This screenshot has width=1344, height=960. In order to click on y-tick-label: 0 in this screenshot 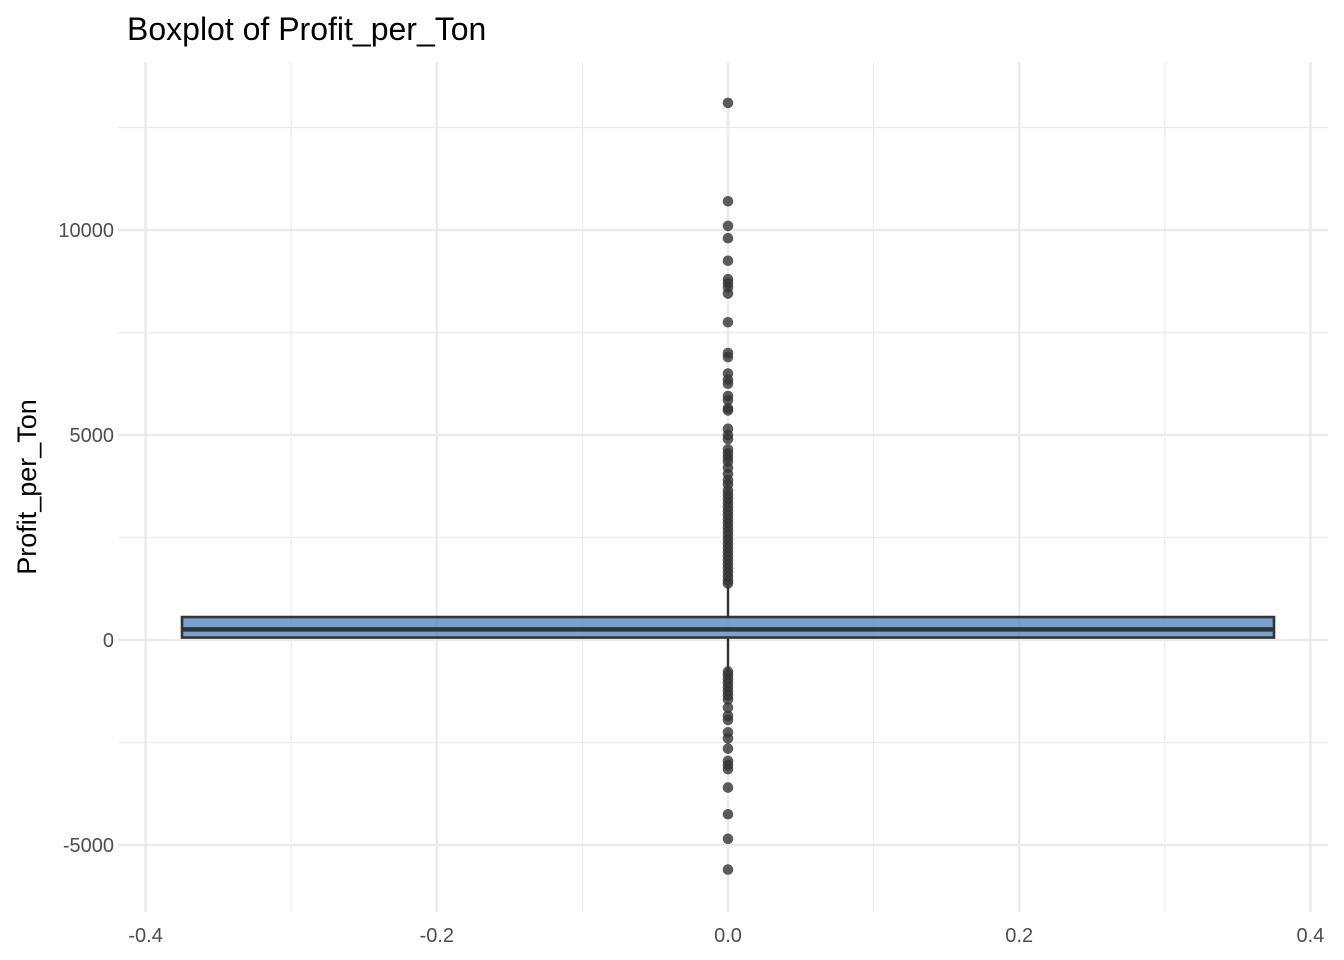, I will do `click(108, 641)`.